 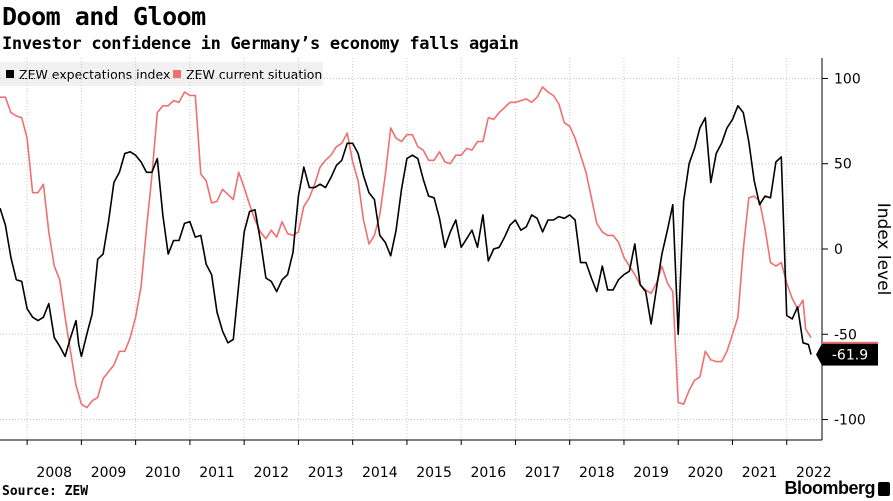 I want to click on y-axis-label: Index level, so click(x=883, y=249).